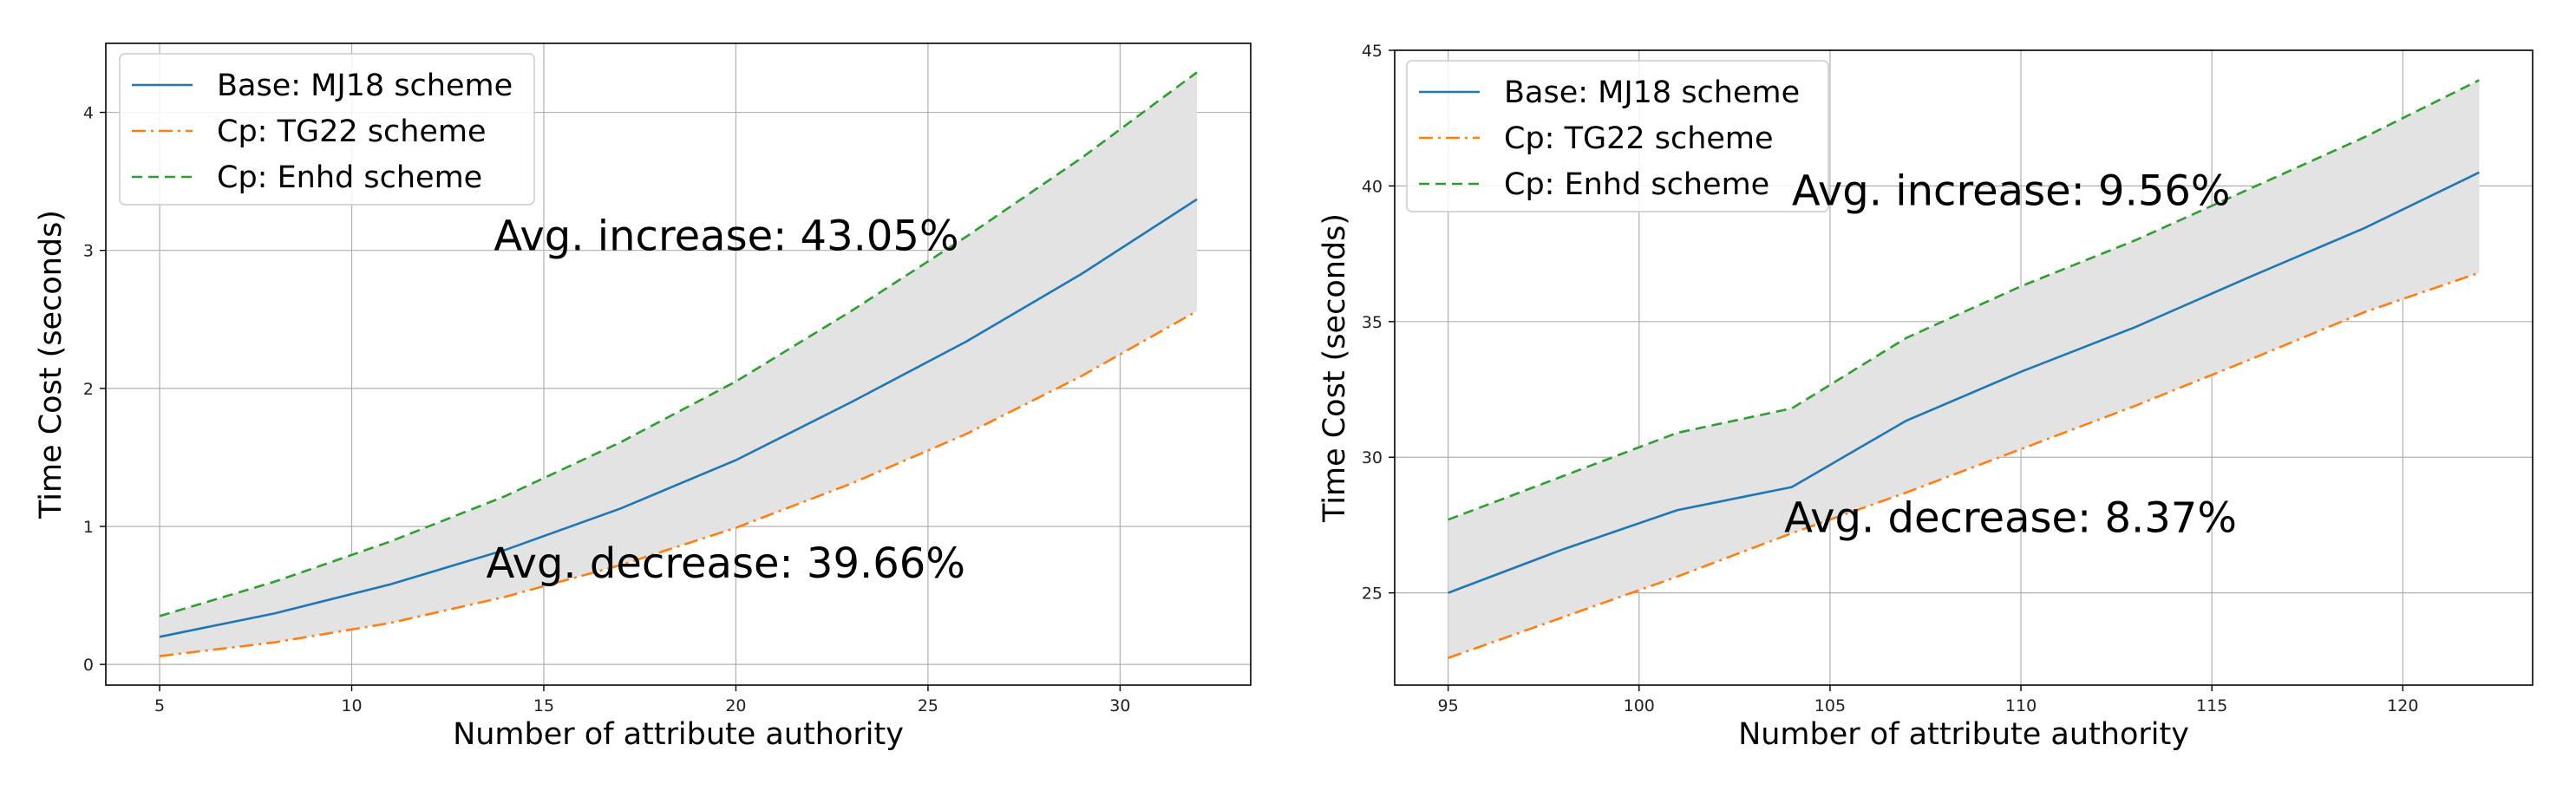 The image size is (2576, 797). I want to click on x-tick-label: 30, so click(1119, 705).